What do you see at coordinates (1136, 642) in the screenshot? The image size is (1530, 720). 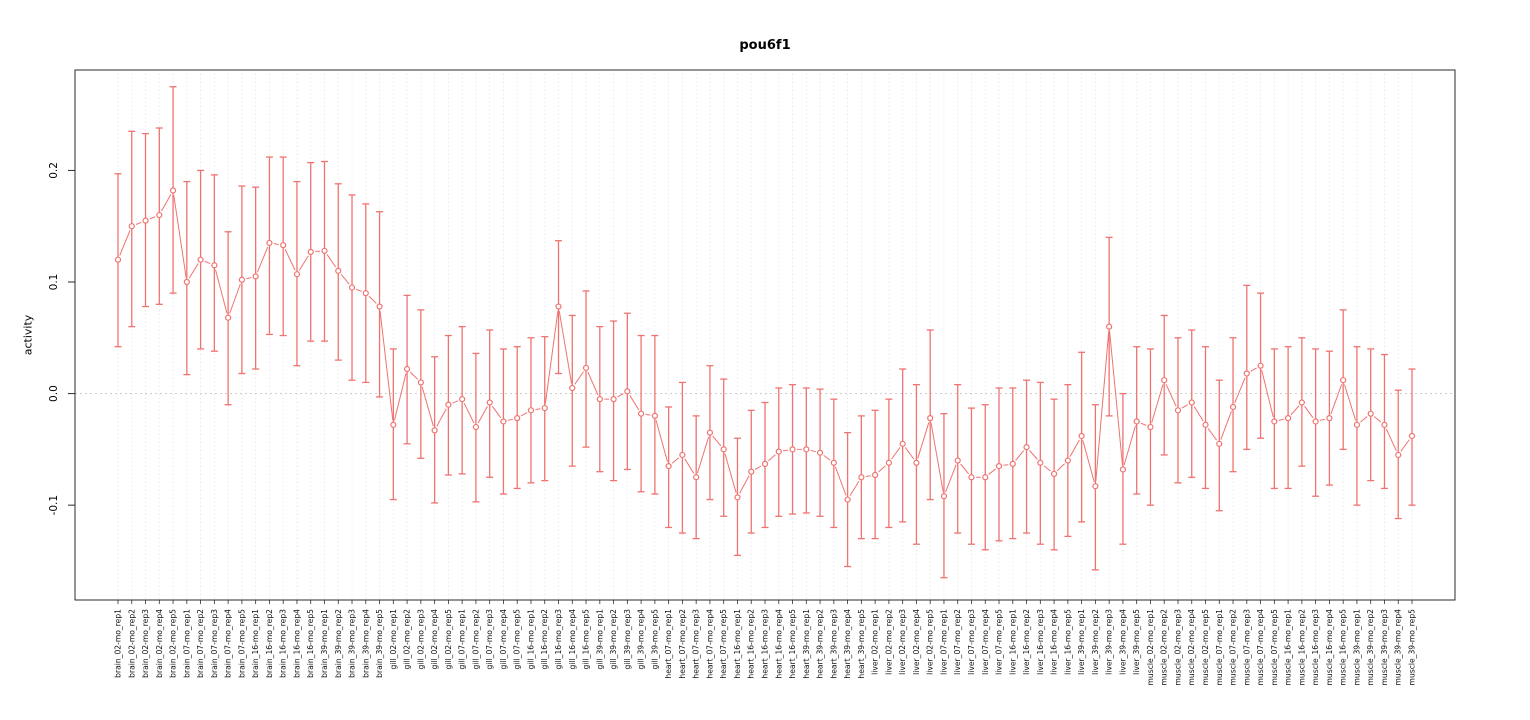 I see `svg-text: liver_39-mo_rep5` at bounding box center [1136, 642].